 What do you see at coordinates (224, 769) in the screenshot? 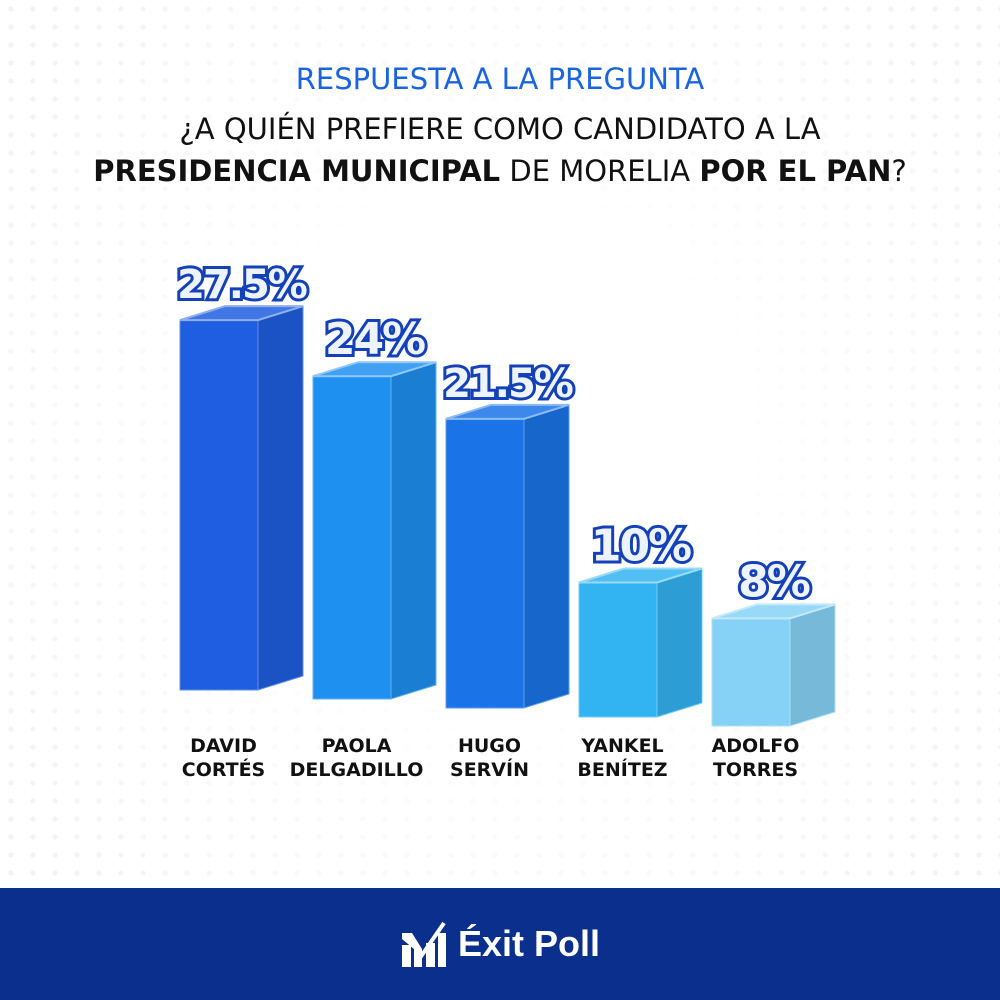
I see `category-label: CORTÉS` at bounding box center [224, 769].